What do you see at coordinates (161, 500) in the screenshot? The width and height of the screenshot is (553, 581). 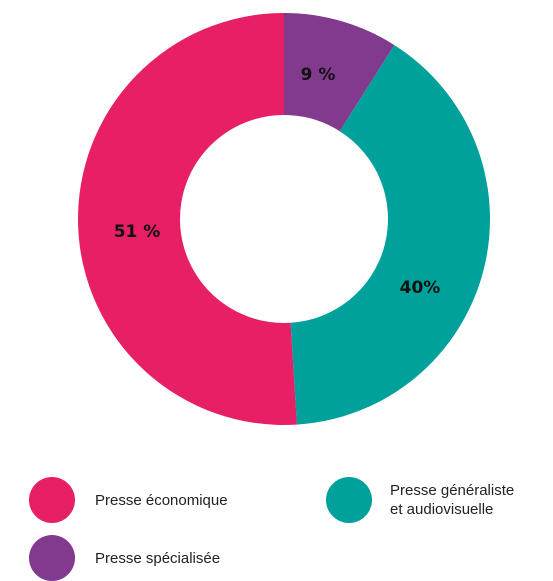 I see `legend-label-presse-economique: Presse économique` at bounding box center [161, 500].